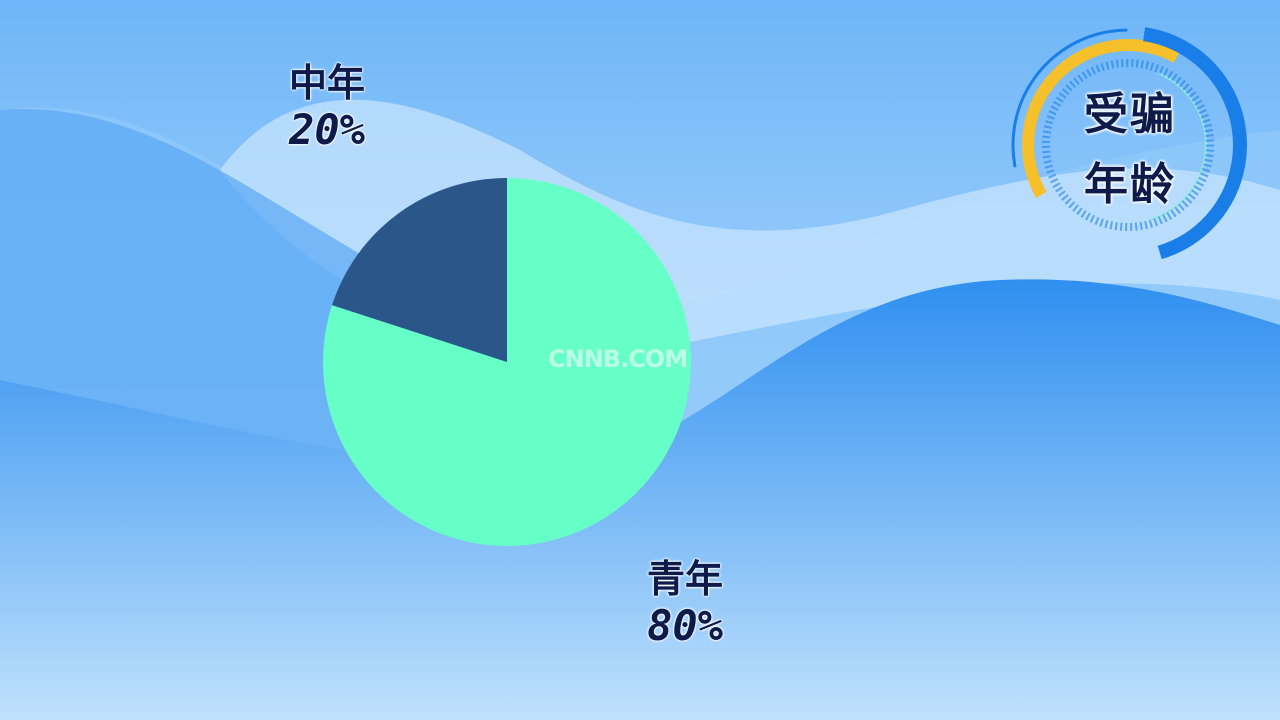 This screenshot has width=1280, height=720. Describe the element at coordinates (1130, 114) in the screenshot. I see `title-line: 受骗` at that location.